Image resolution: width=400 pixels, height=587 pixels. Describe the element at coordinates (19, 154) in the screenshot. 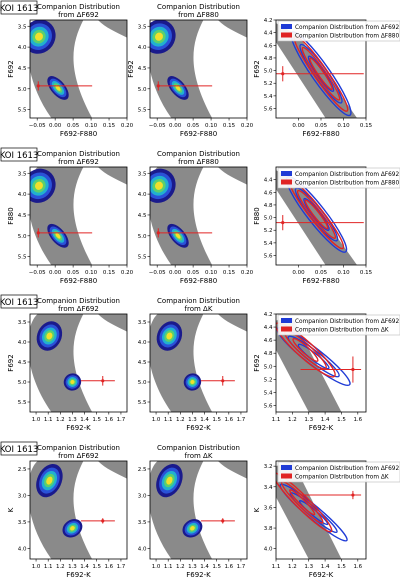

I see `koi-label: KOI 1613` at that location.